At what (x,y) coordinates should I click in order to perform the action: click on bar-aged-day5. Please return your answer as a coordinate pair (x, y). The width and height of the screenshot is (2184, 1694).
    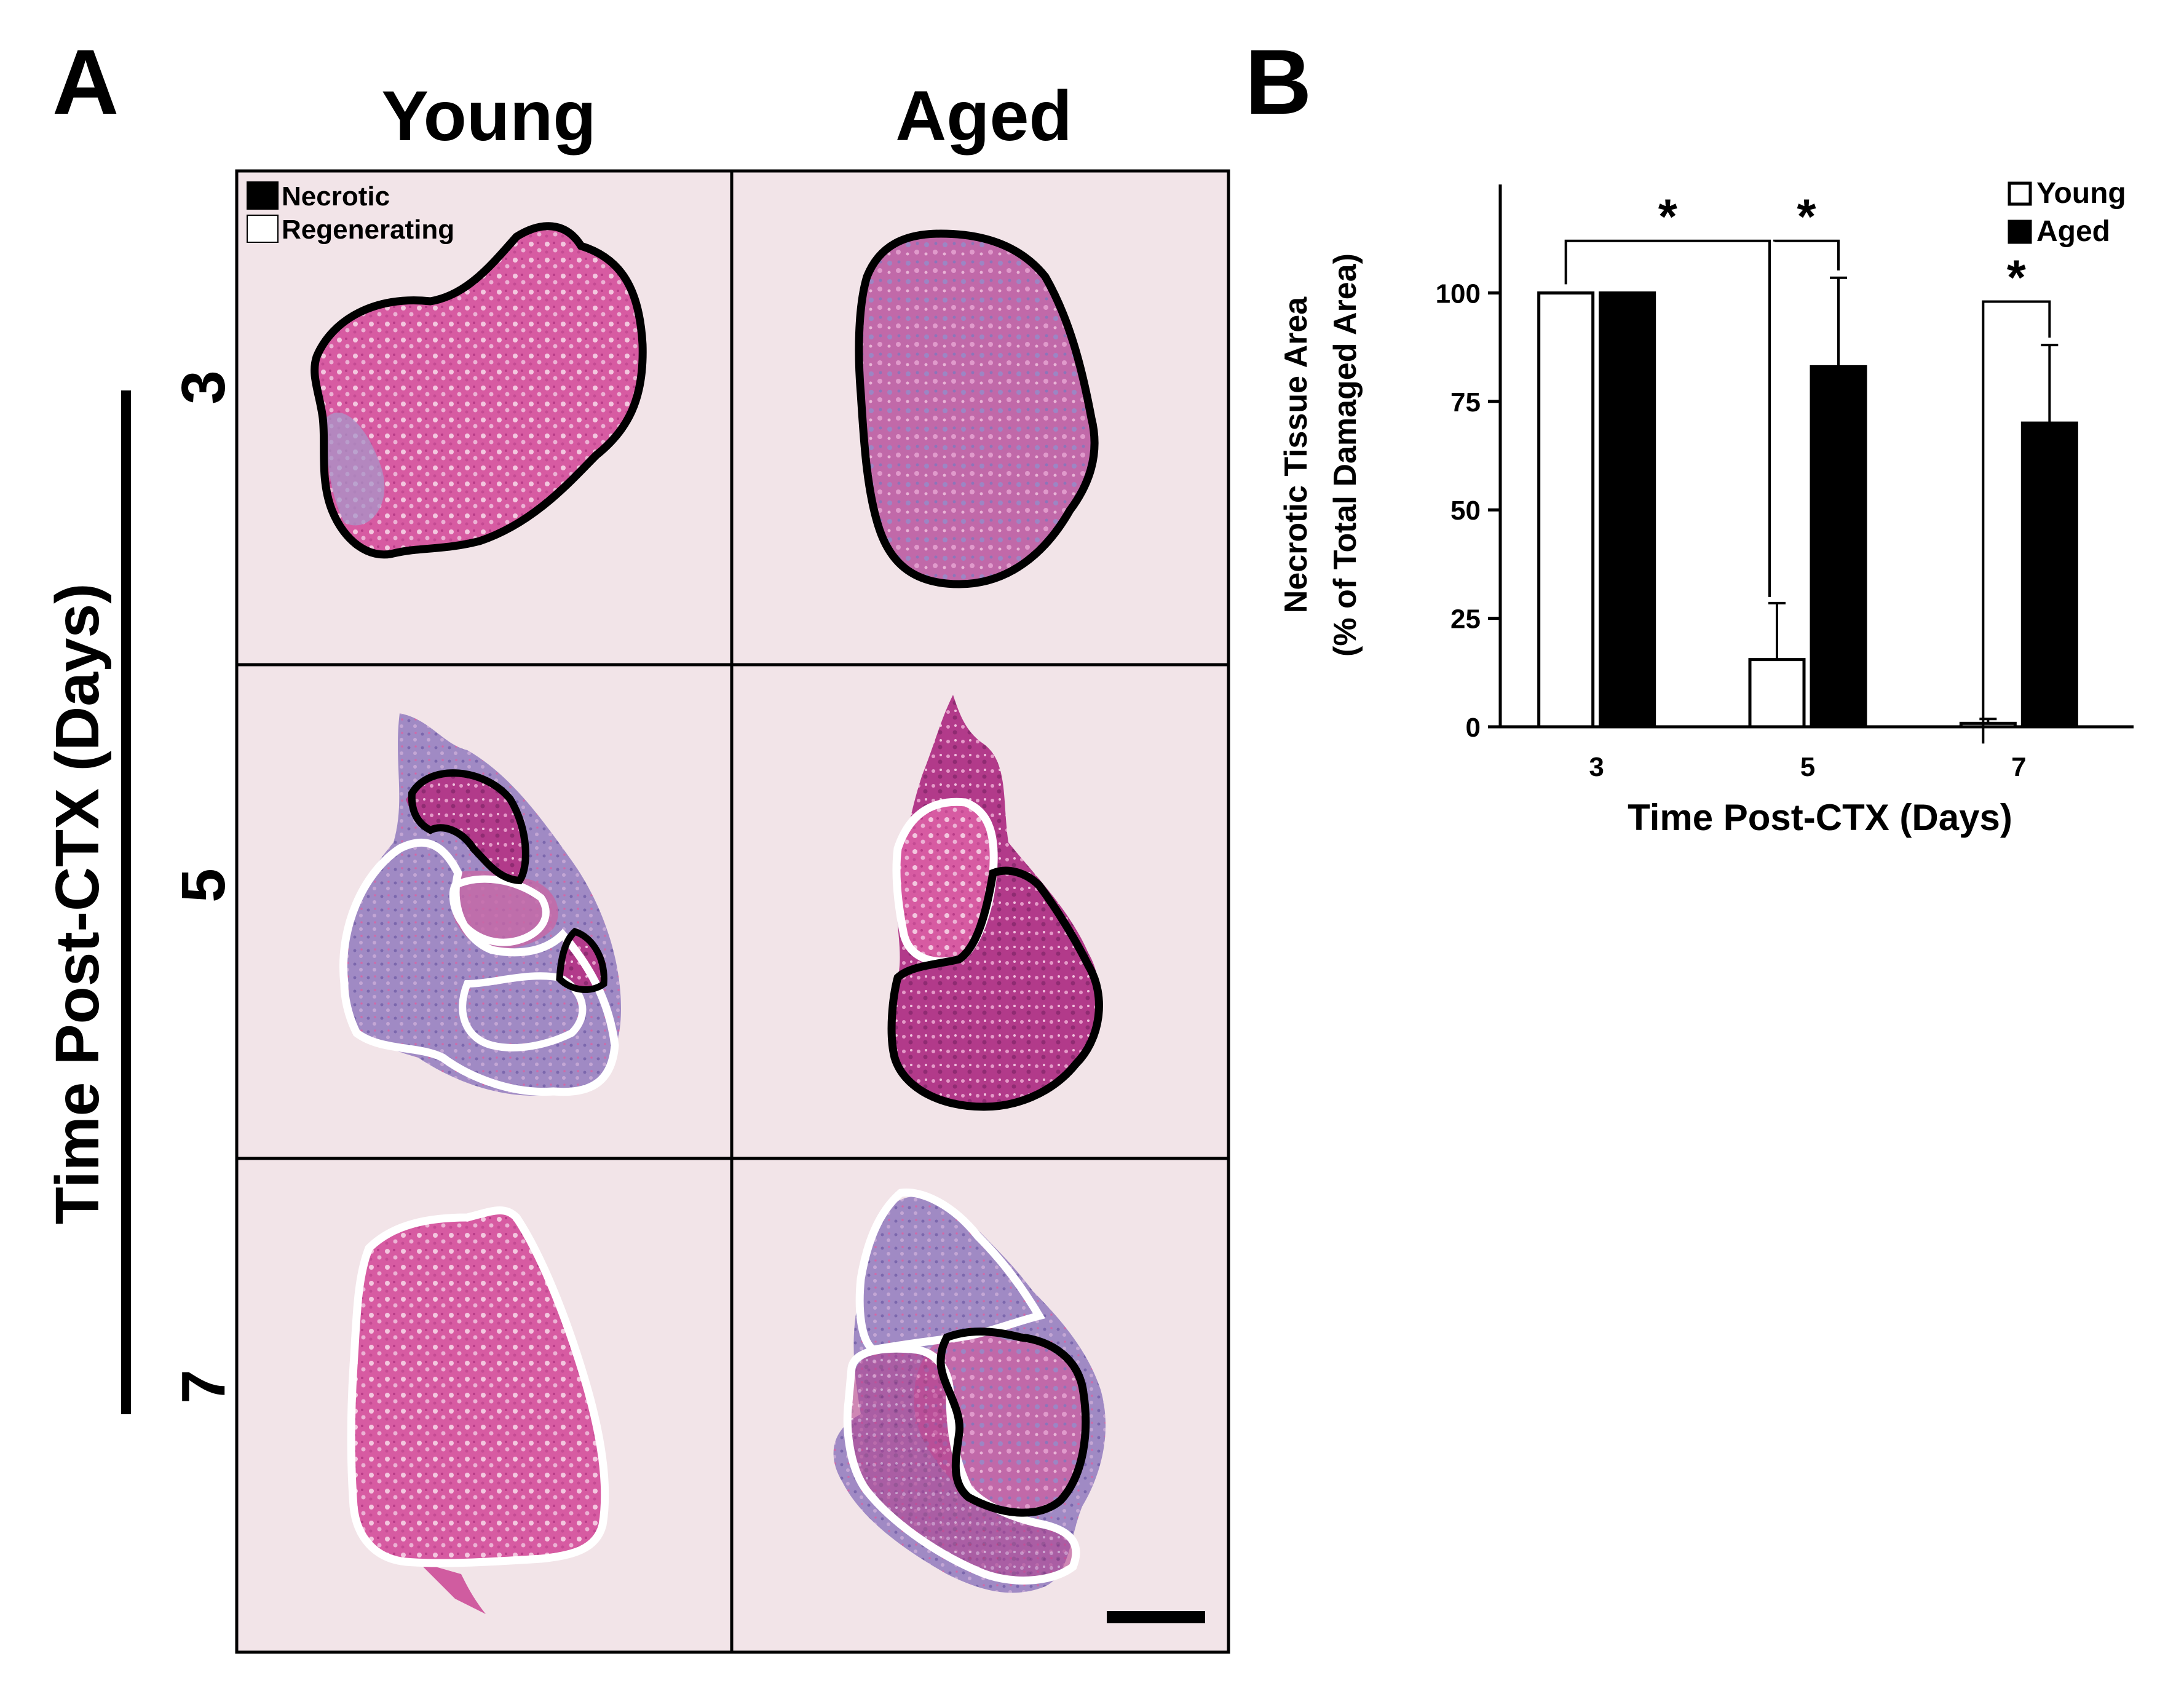
    Looking at the image, I should click on (1839, 547).